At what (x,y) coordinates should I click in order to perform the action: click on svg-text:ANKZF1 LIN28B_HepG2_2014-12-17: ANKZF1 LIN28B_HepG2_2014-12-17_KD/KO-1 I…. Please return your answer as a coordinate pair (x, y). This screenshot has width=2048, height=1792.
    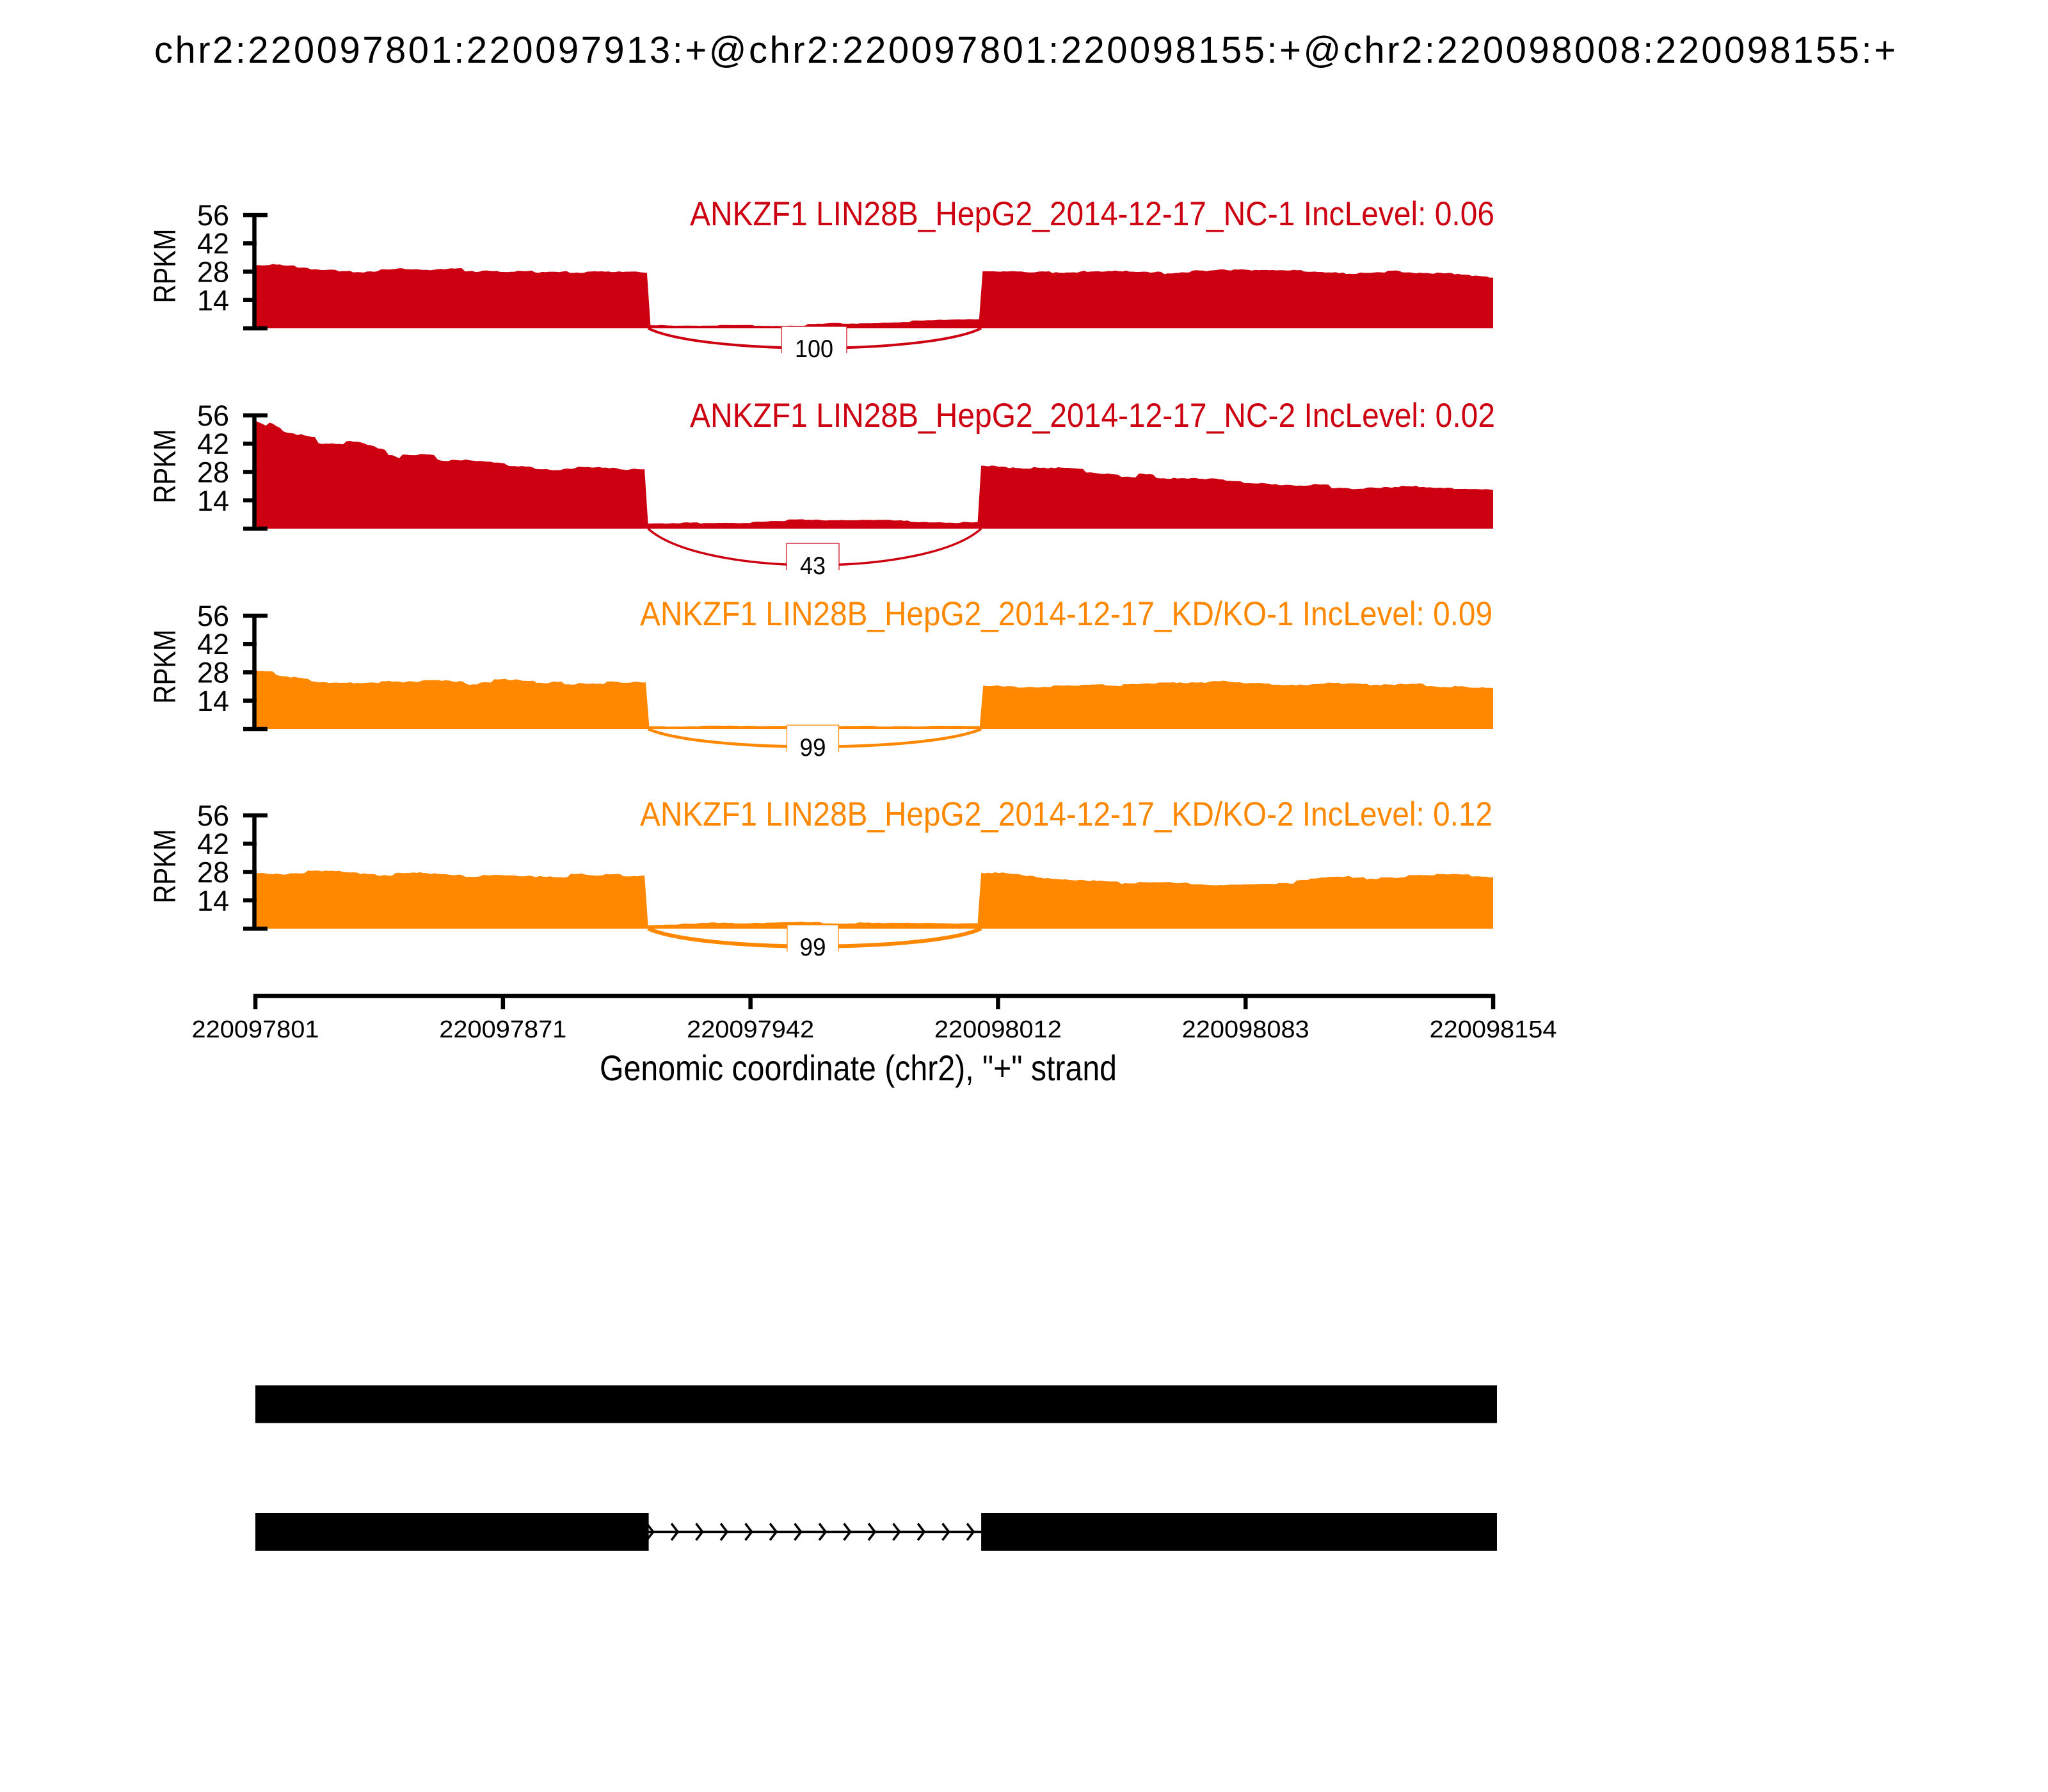
    Looking at the image, I should click on (1066, 614).